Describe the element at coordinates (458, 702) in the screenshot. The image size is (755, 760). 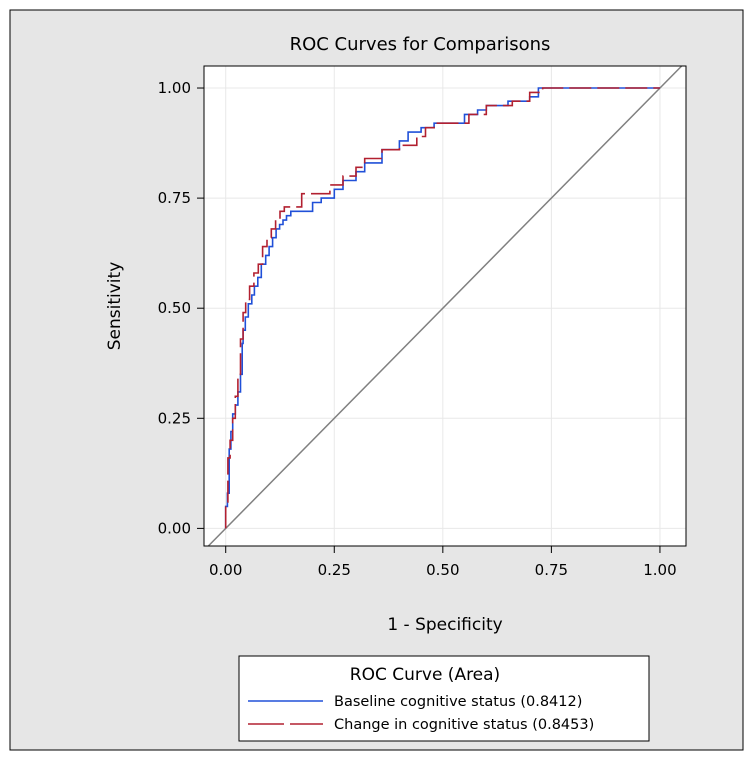
I see `legend-label-baseline: Baseline cognitive status (0.8412)` at that location.